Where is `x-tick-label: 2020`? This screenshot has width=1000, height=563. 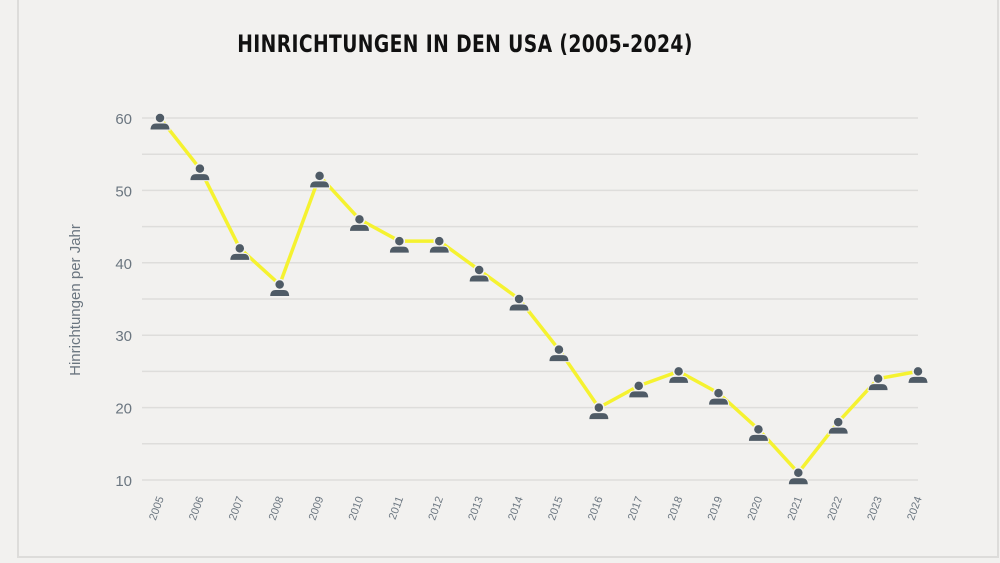
x-tick-label: 2020 is located at coordinates (756, 508).